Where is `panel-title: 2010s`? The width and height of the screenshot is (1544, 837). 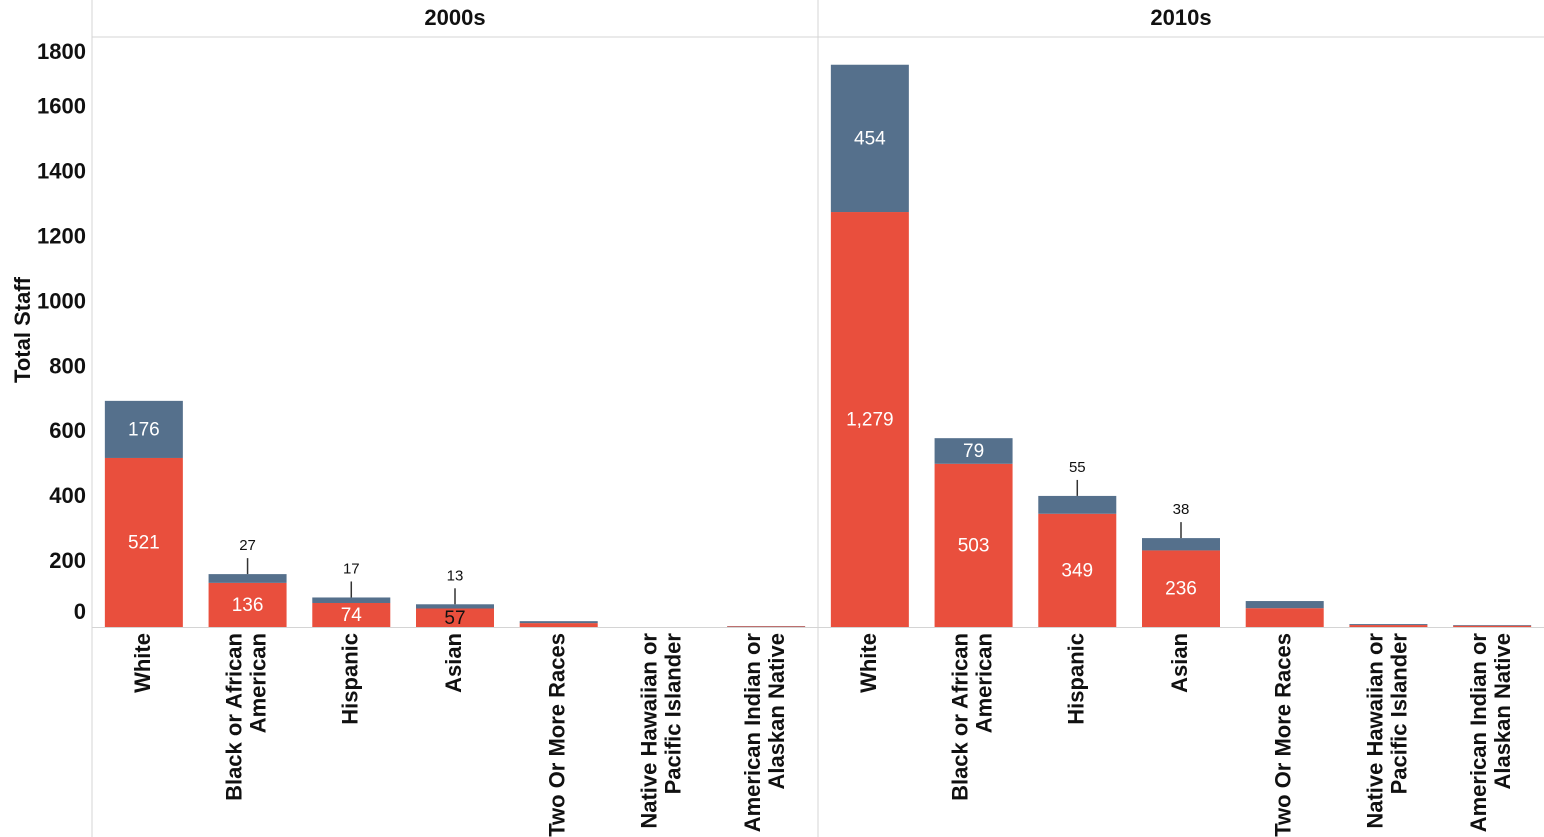
panel-title: 2010s is located at coordinates (1180, 17).